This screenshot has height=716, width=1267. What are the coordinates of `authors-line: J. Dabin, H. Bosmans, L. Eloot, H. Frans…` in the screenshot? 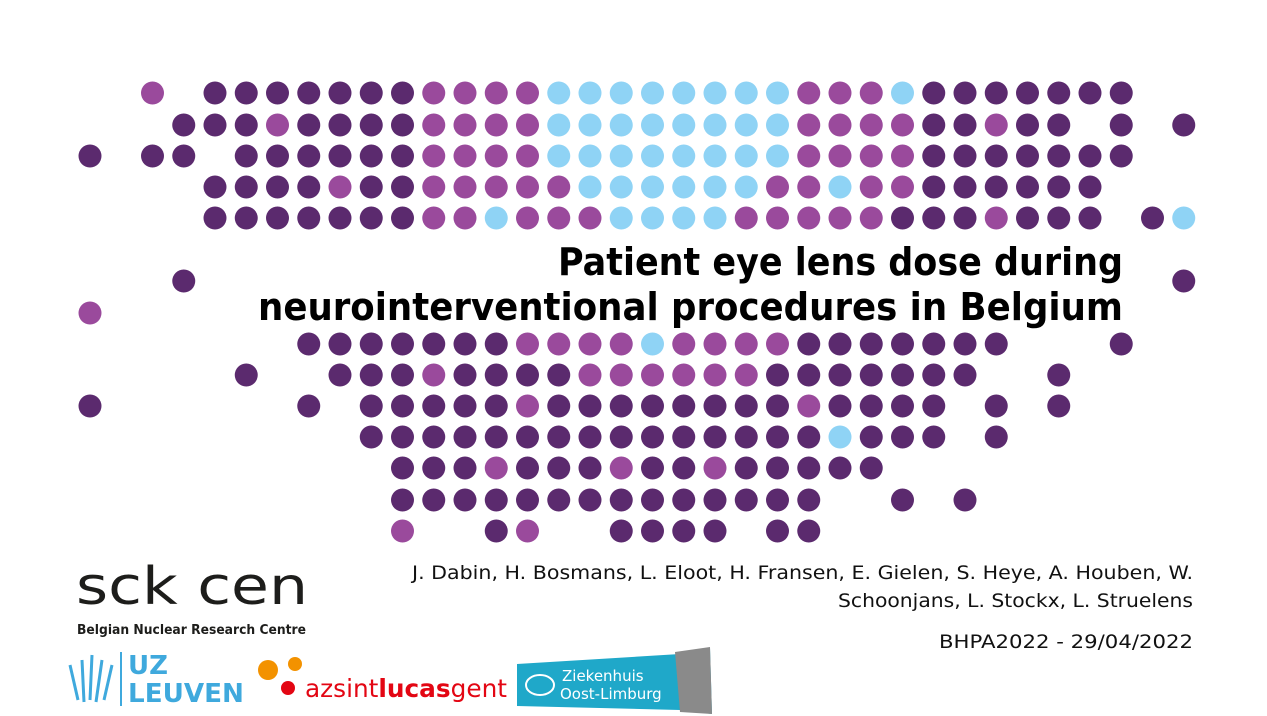 It's located at (802, 573).